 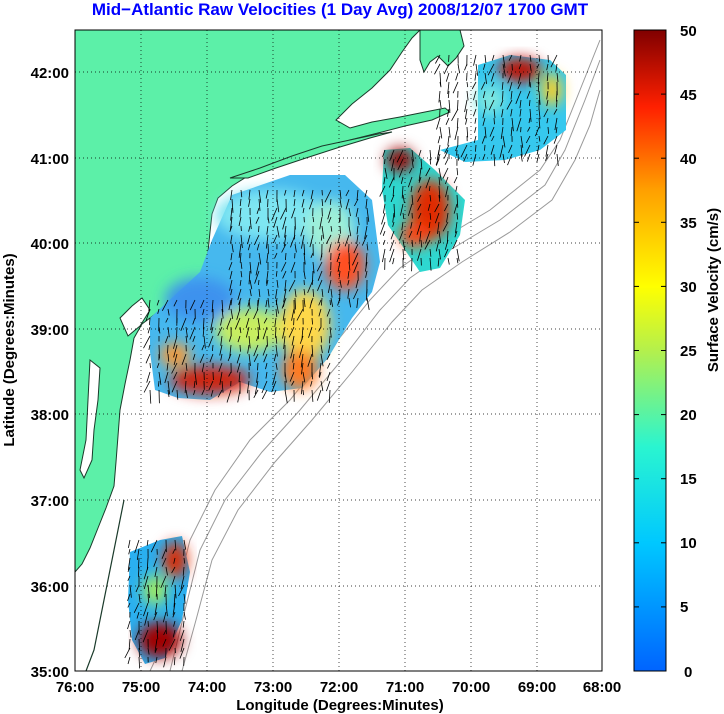 What do you see at coordinates (688, 95) in the screenshot?
I see `colorbar-tick-label: 45` at bounding box center [688, 95].